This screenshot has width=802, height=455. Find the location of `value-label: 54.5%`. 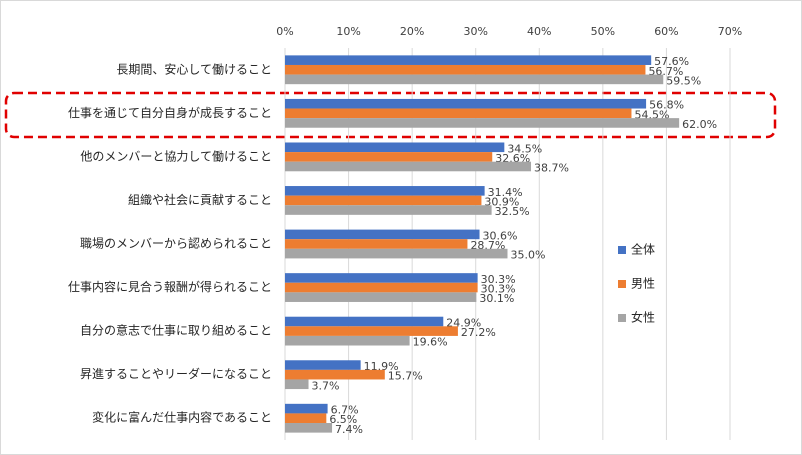

value-label: 54.5% is located at coordinates (651, 114).